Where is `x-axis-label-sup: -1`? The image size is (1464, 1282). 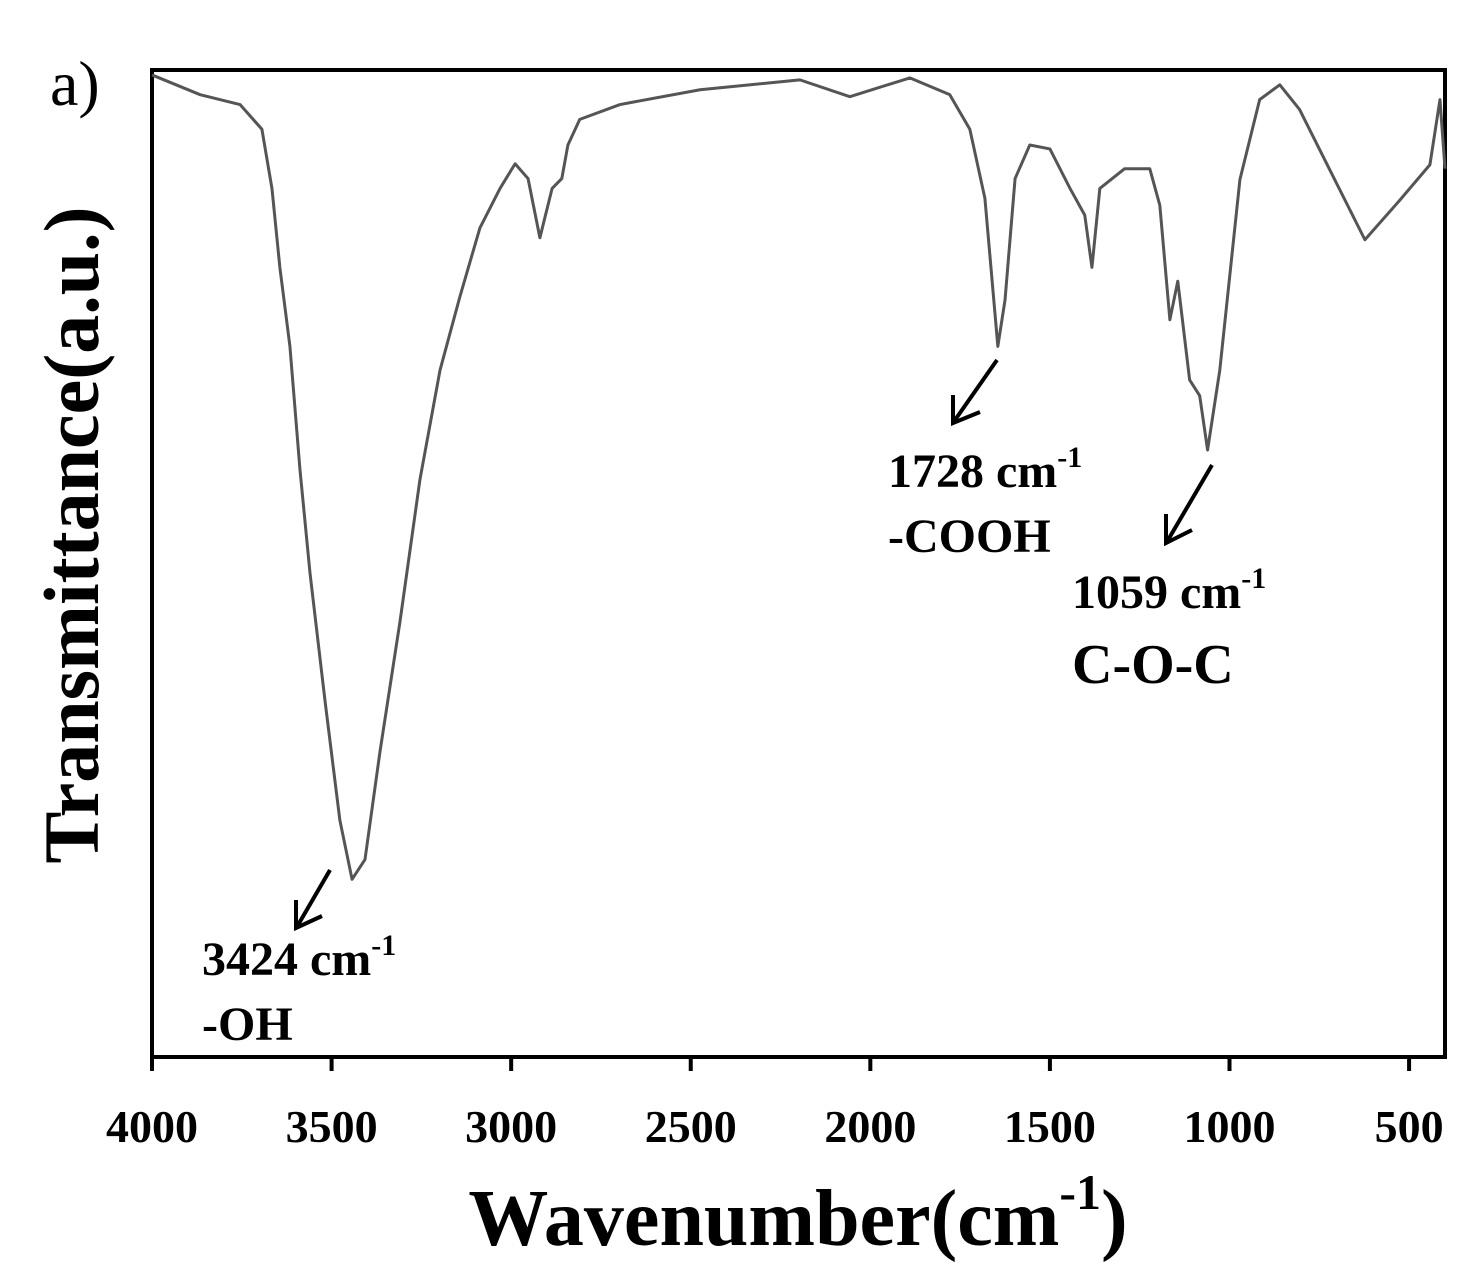 x-axis-label-sup: -1 is located at coordinates (1080, 1192).